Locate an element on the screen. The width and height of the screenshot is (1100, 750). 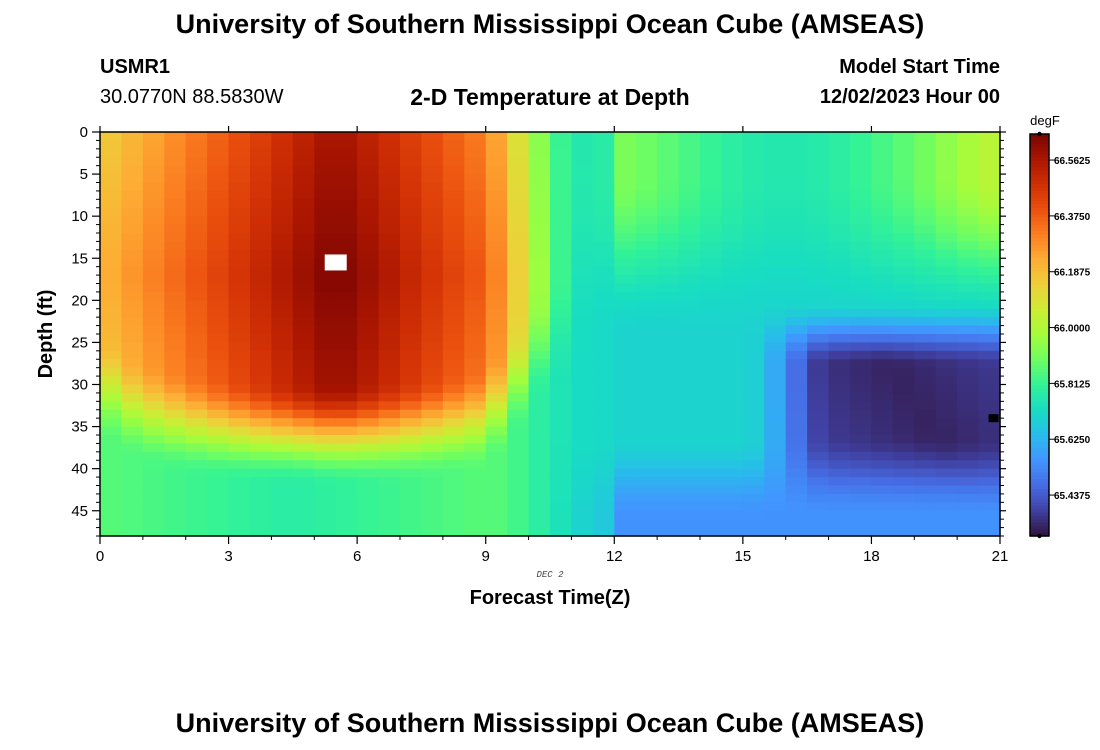
white-marker is located at coordinates (335, 262).